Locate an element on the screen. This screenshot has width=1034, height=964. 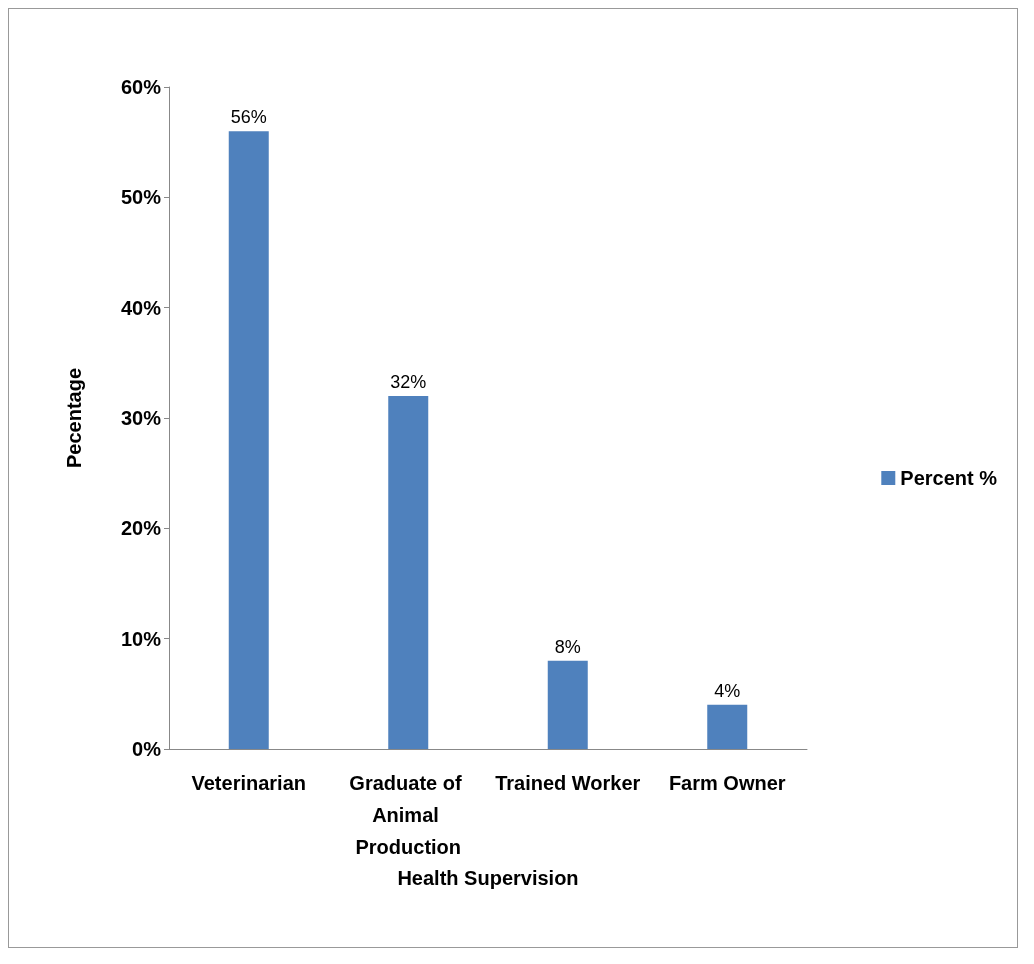
x-tick-label: Graduate of Animal Production is located at coordinates (408, 815).